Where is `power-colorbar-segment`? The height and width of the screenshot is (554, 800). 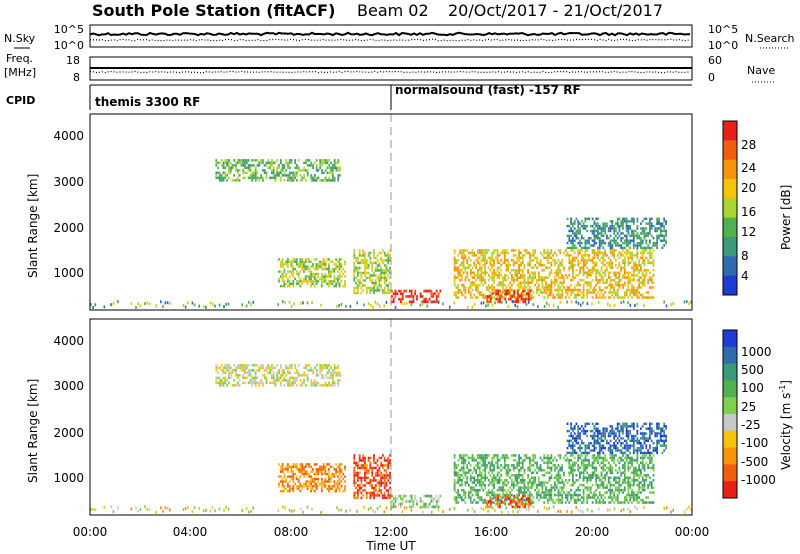
power-colorbar-segment is located at coordinates (730, 150).